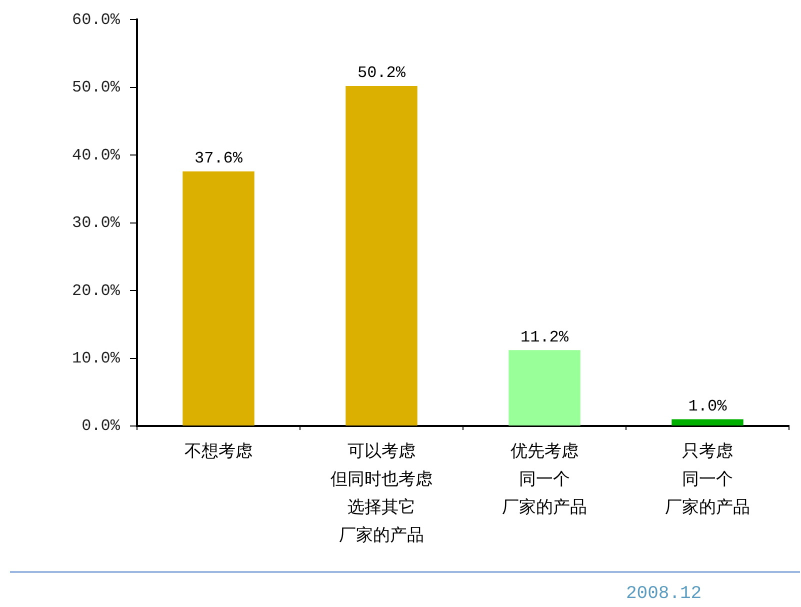  What do you see at coordinates (96, 87) in the screenshot?
I see `y-tick-label: 50.0%` at bounding box center [96, 87].